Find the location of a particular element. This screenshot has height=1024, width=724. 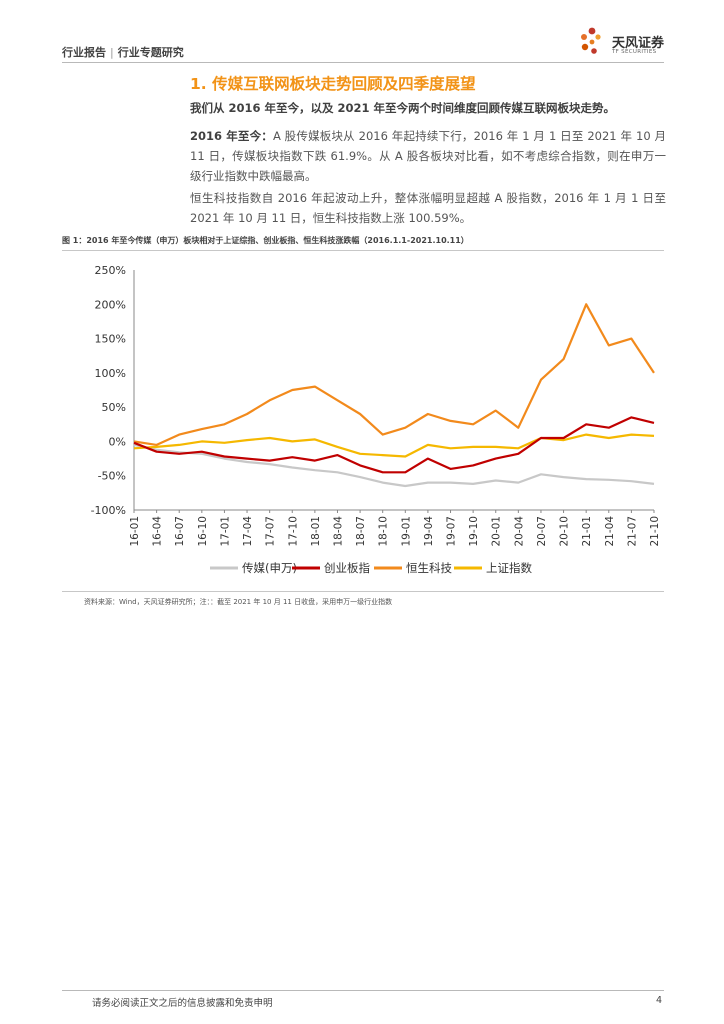

x-tick-label: 17-01 is located at coordinates (225, 531).